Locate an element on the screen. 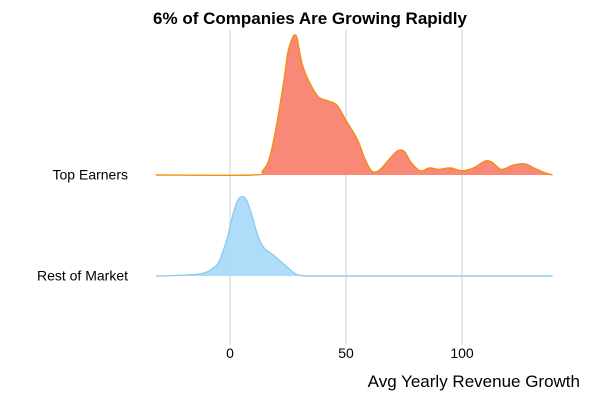 The height and width of the screenshot is (400, 600). ridge-area-rest-of-market is located at coordinates (354, 236).